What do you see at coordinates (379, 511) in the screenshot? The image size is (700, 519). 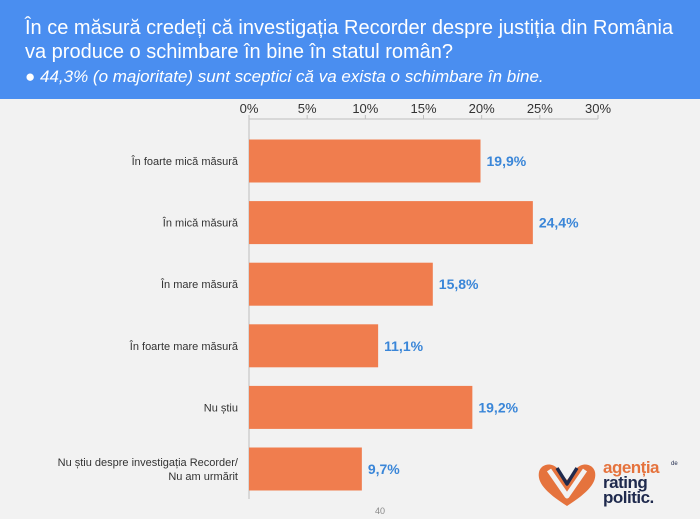 I see `page-number: 40` at bounding box center [379, 511].